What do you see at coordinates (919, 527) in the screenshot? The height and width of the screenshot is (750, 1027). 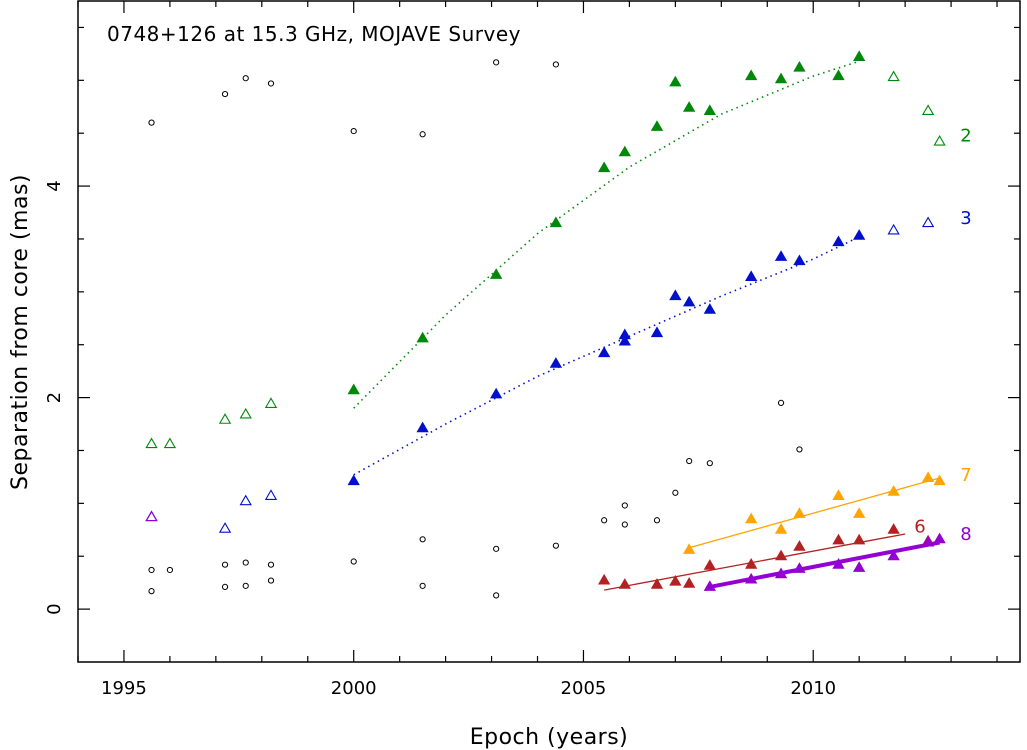 I see `series-label-6: 6` at bounding box center [919, 527].